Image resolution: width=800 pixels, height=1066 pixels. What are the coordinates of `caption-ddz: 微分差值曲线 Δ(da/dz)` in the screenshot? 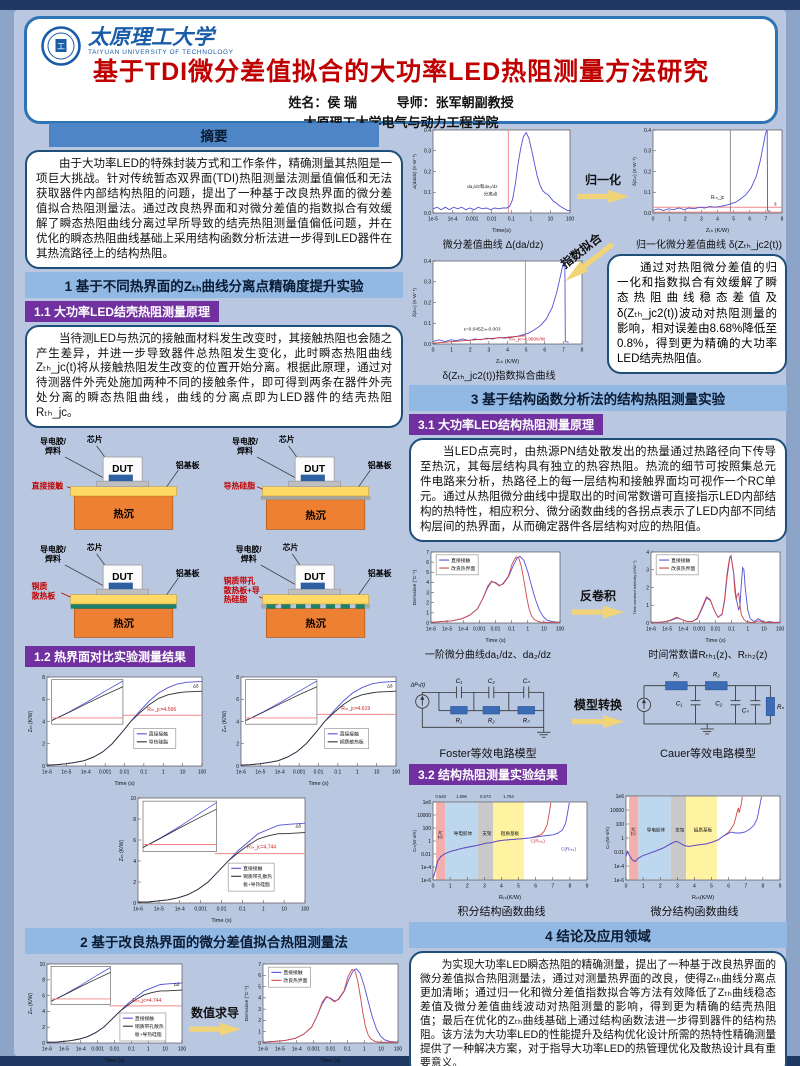 It's located at (493, 245).